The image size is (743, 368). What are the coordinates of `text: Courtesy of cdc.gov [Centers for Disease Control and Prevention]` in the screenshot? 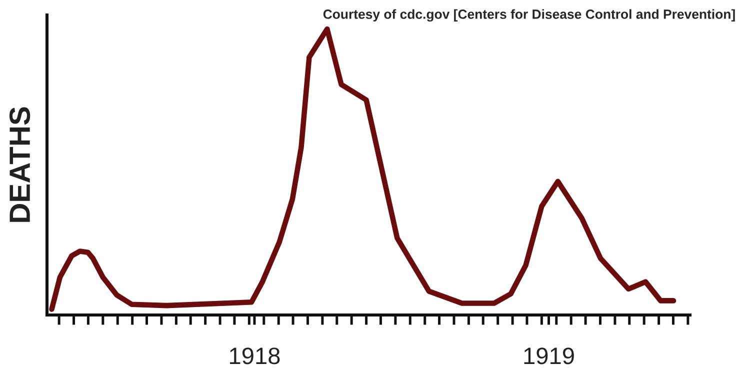 It's located at (529, 15).